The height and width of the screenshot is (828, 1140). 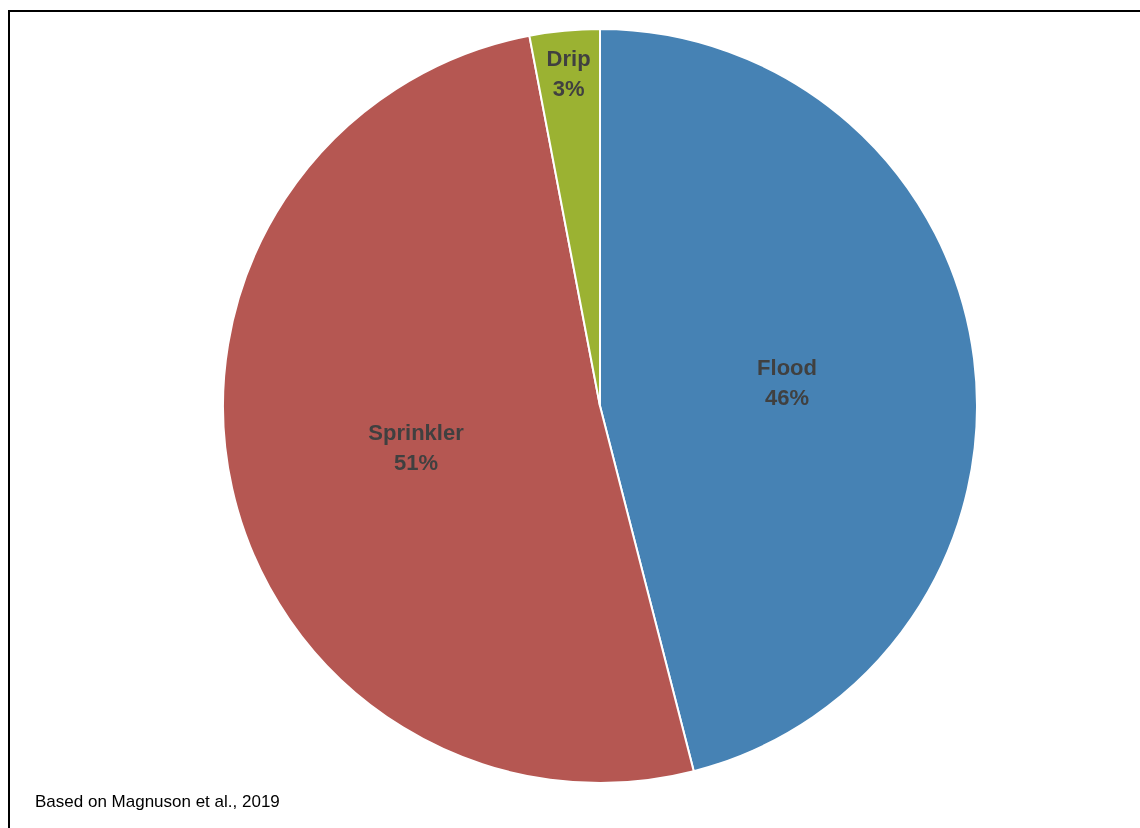 I want to click on data-label: 51%, so click(x=416, y=462).